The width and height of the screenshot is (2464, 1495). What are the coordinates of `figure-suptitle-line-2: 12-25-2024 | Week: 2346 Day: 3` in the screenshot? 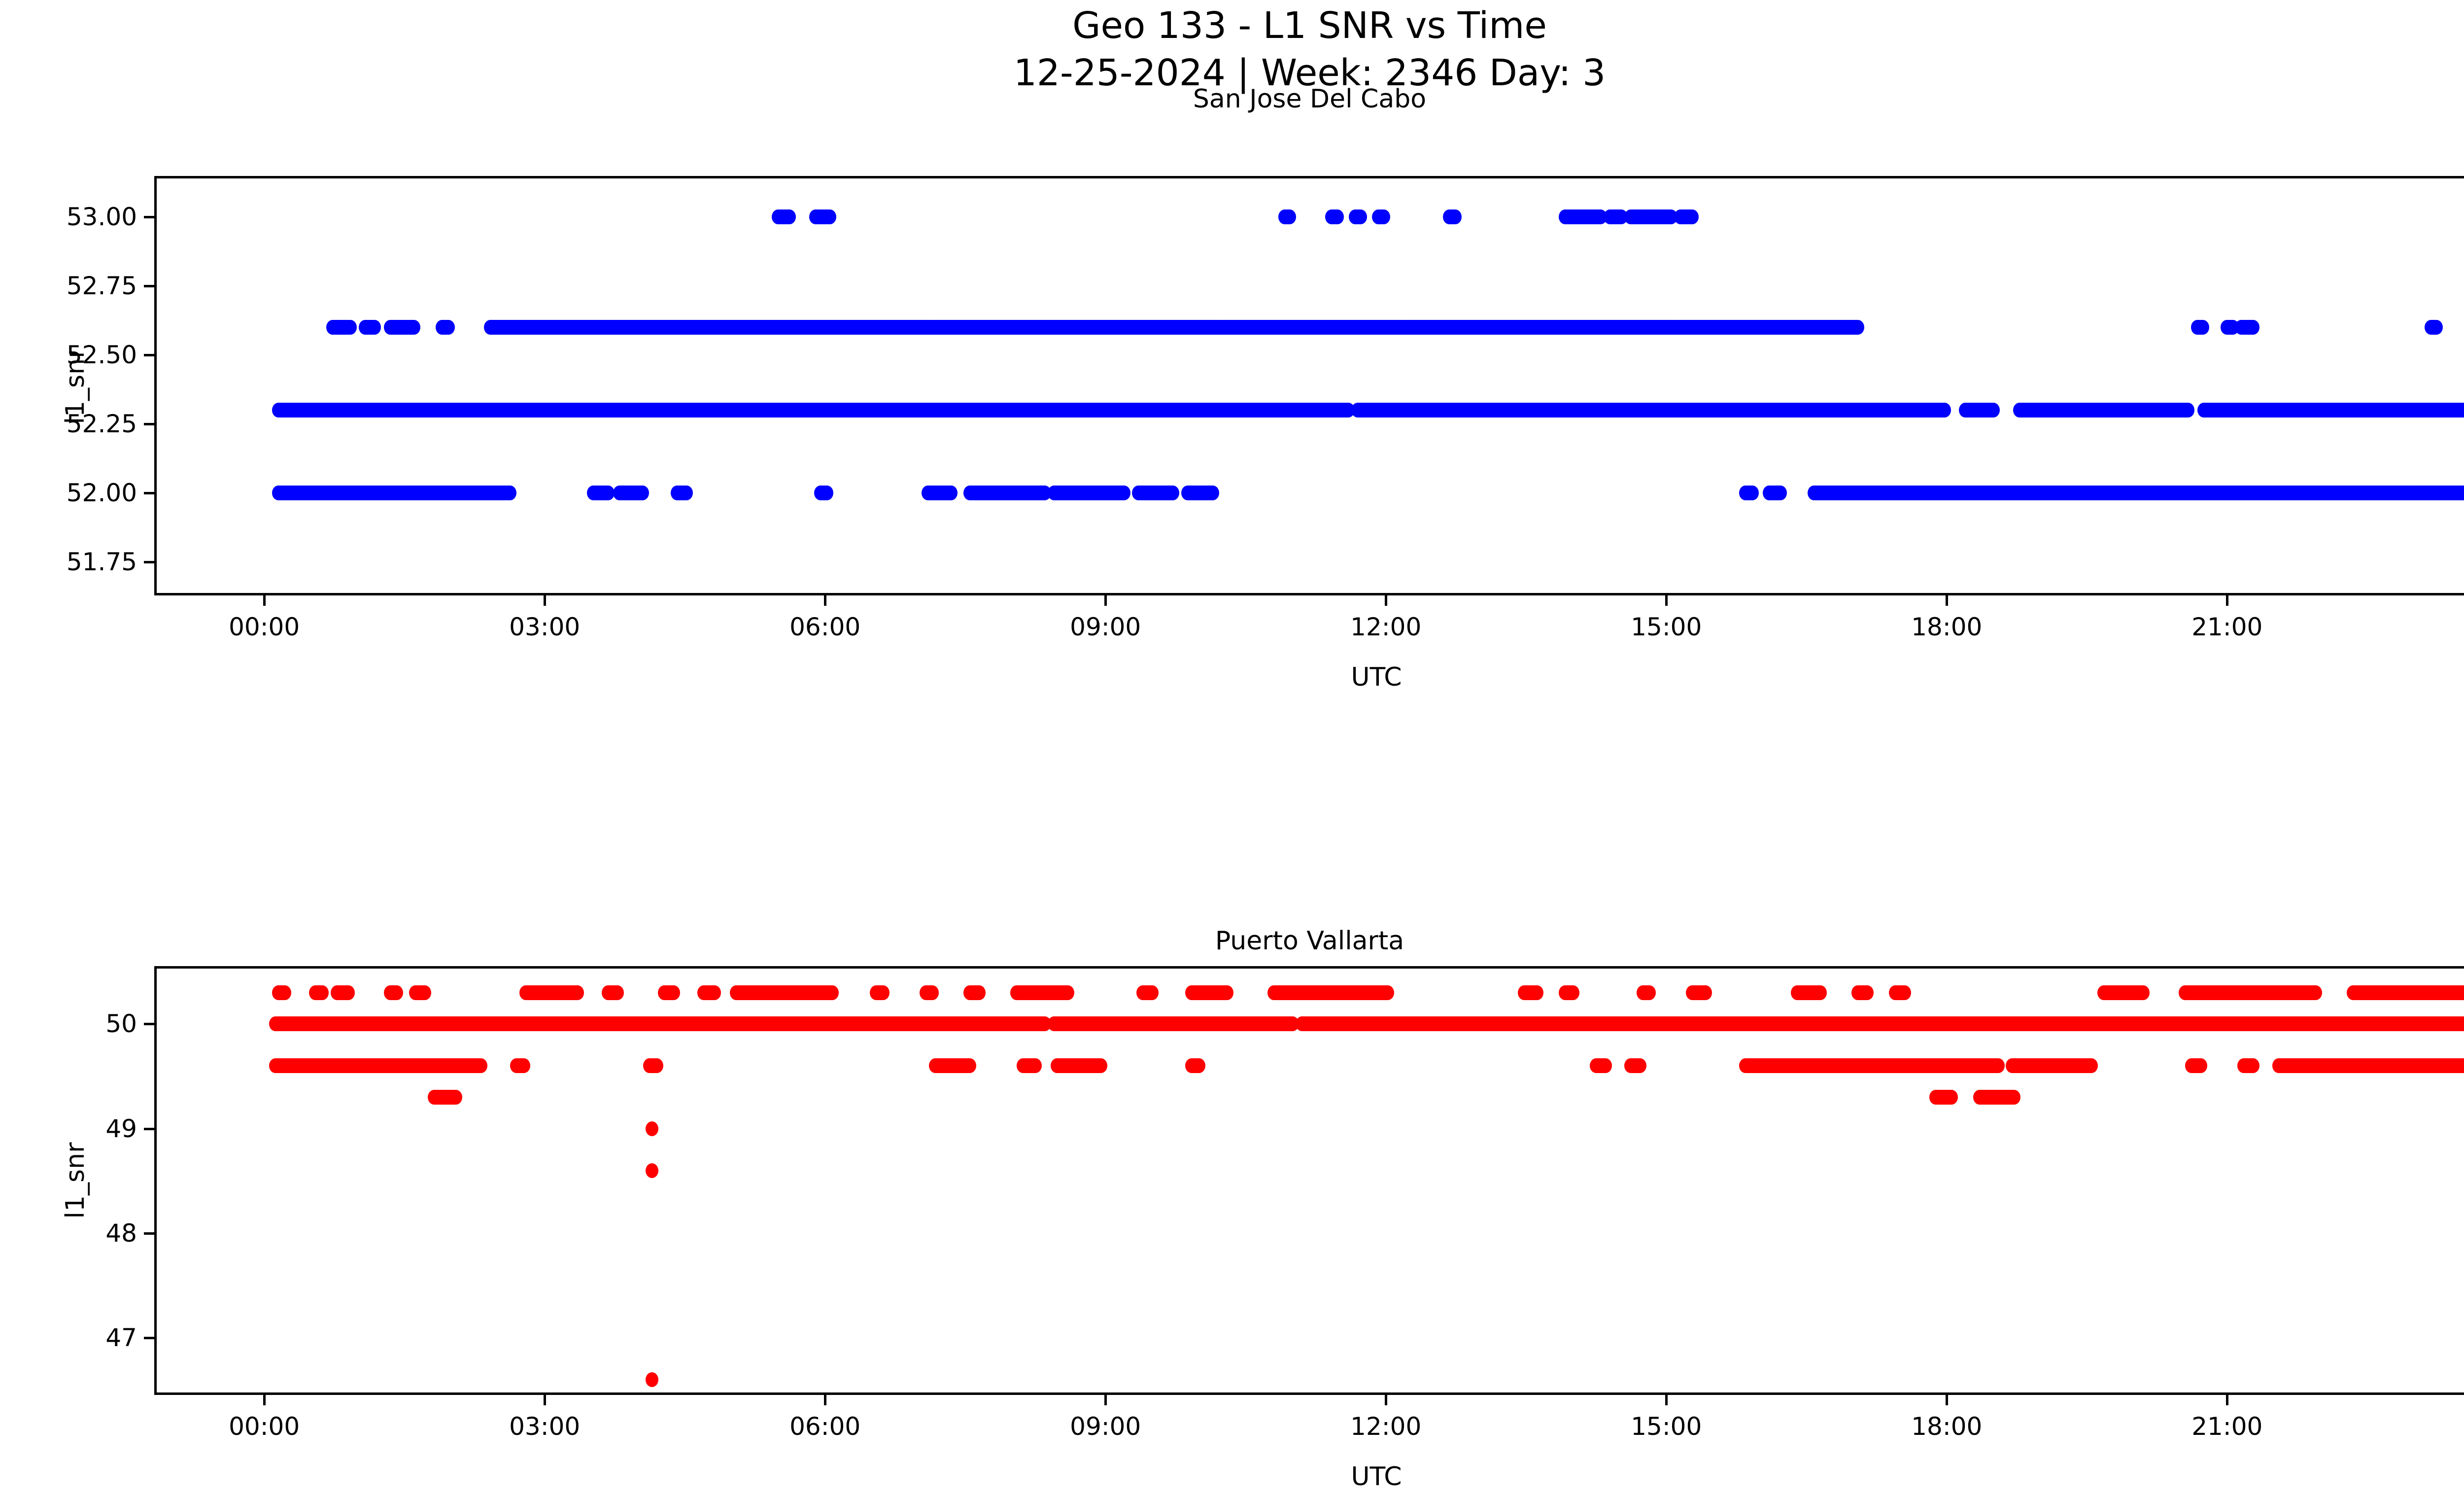 It's located at (1309, 73).